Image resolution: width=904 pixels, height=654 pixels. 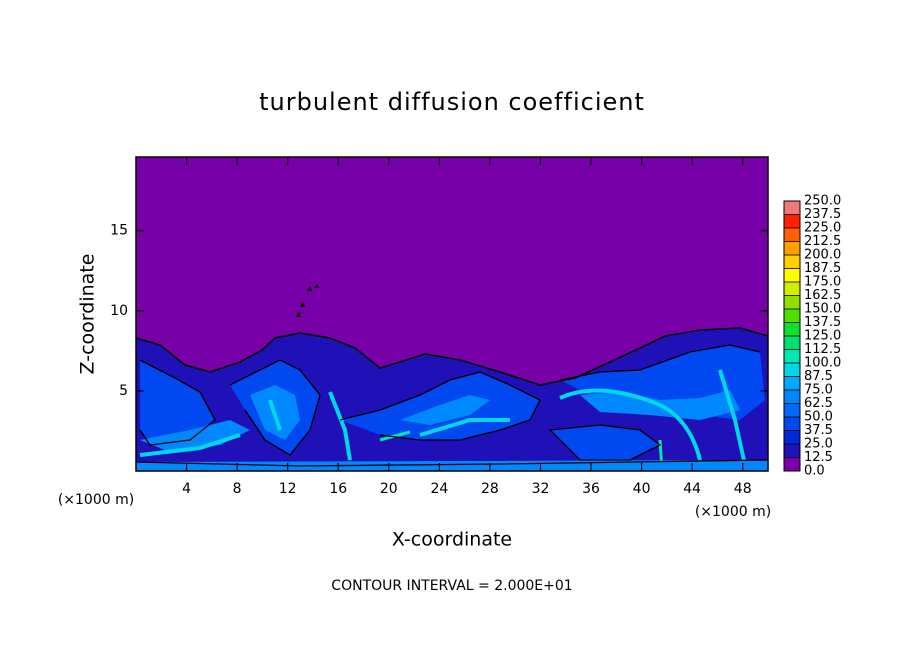 What do you see at coordinates (818, 430) in the screenshot?
I see `colorbar-tick-label: 37.5` at bounding box center [818, 430].